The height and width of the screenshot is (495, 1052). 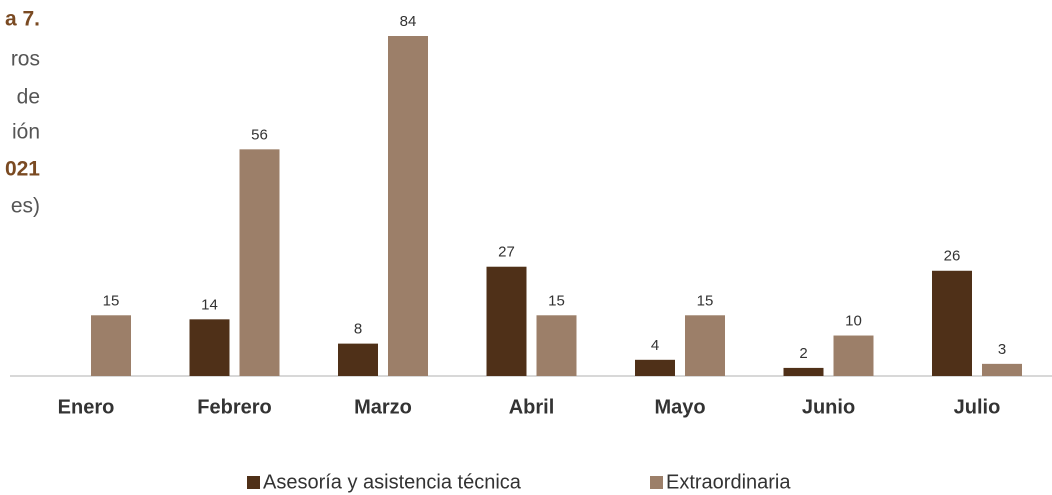 I want to click on x-tick-label: Febrero, so click(x=234, y=407).